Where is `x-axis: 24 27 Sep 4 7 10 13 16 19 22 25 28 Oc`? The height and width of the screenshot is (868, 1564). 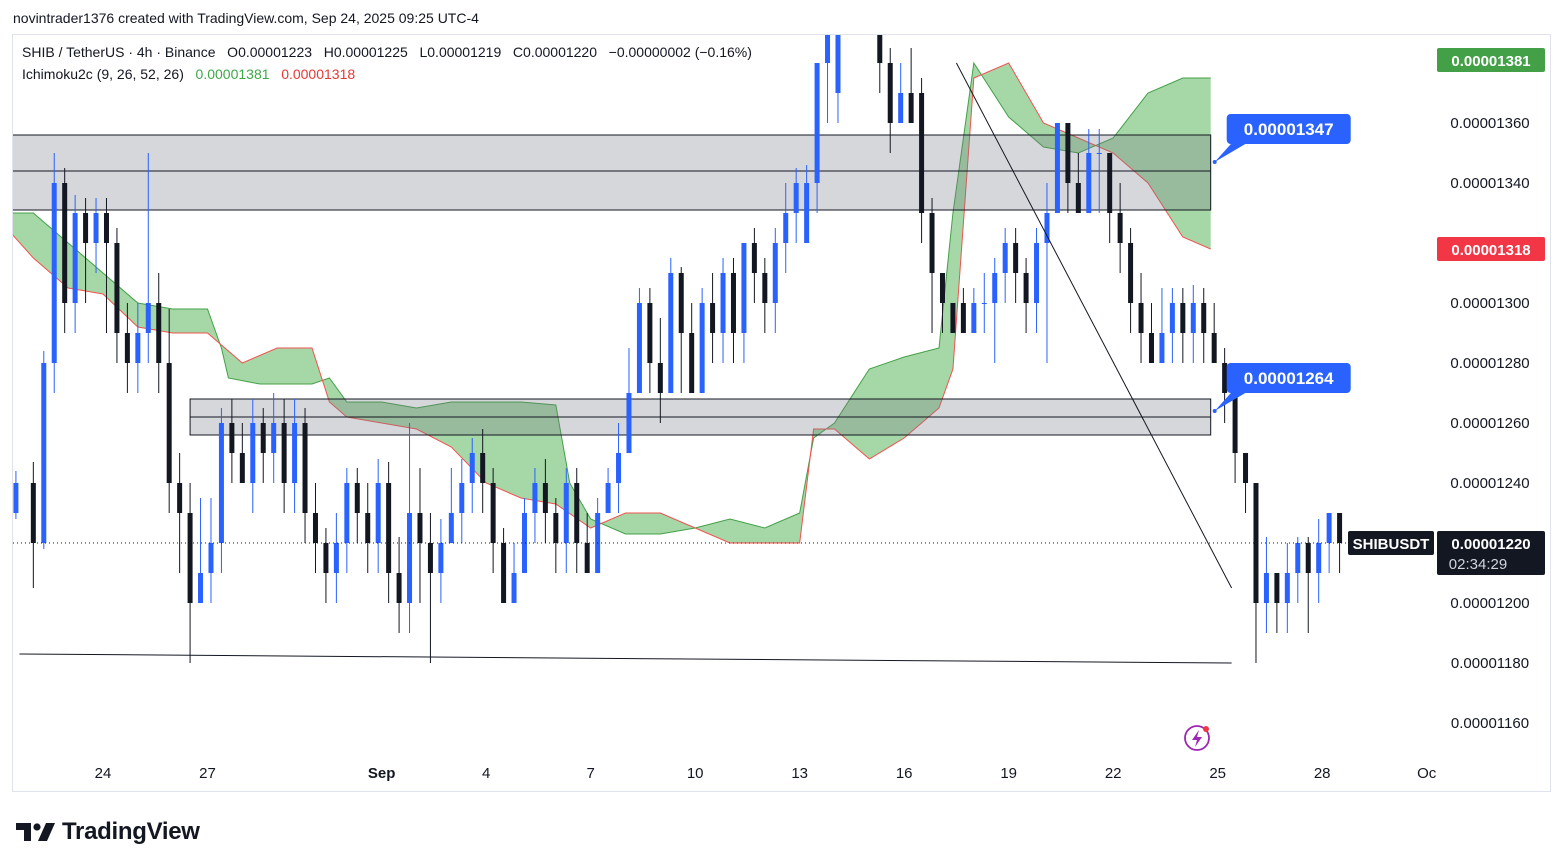
x-axis: 24 27 Sep 4 7 10 13 16 19 22 25 28 Oc is located at coordinates (766, 773).